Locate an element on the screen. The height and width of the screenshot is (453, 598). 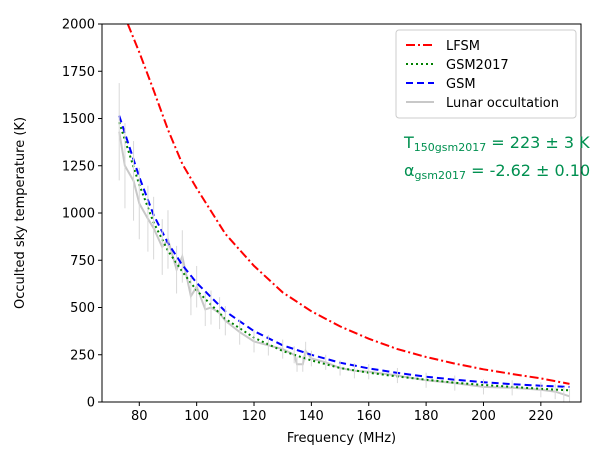
y-axis-label: Occulted sky temperature (K) is located at coordinates (20, 213).